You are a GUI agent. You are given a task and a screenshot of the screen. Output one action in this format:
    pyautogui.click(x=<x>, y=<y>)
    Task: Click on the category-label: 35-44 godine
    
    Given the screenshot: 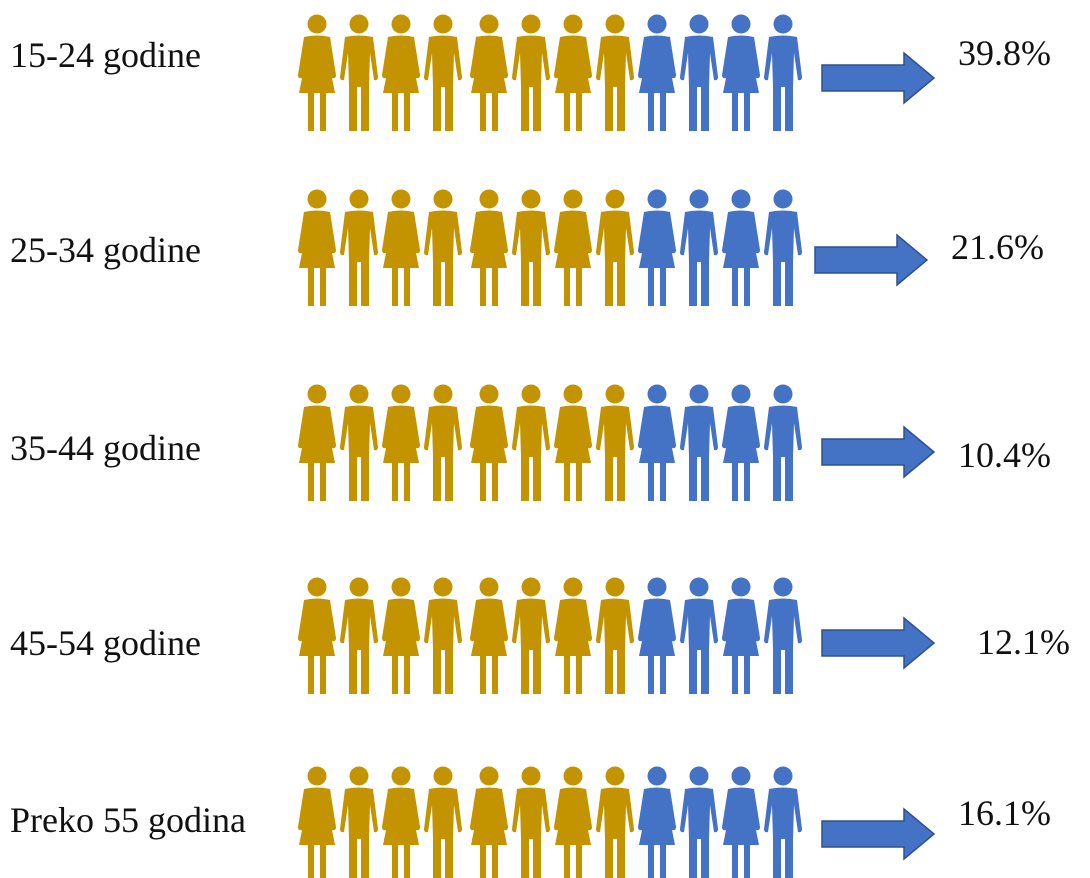 What is the action you would take?
    pyautogui.click(x=105, y=448)
    